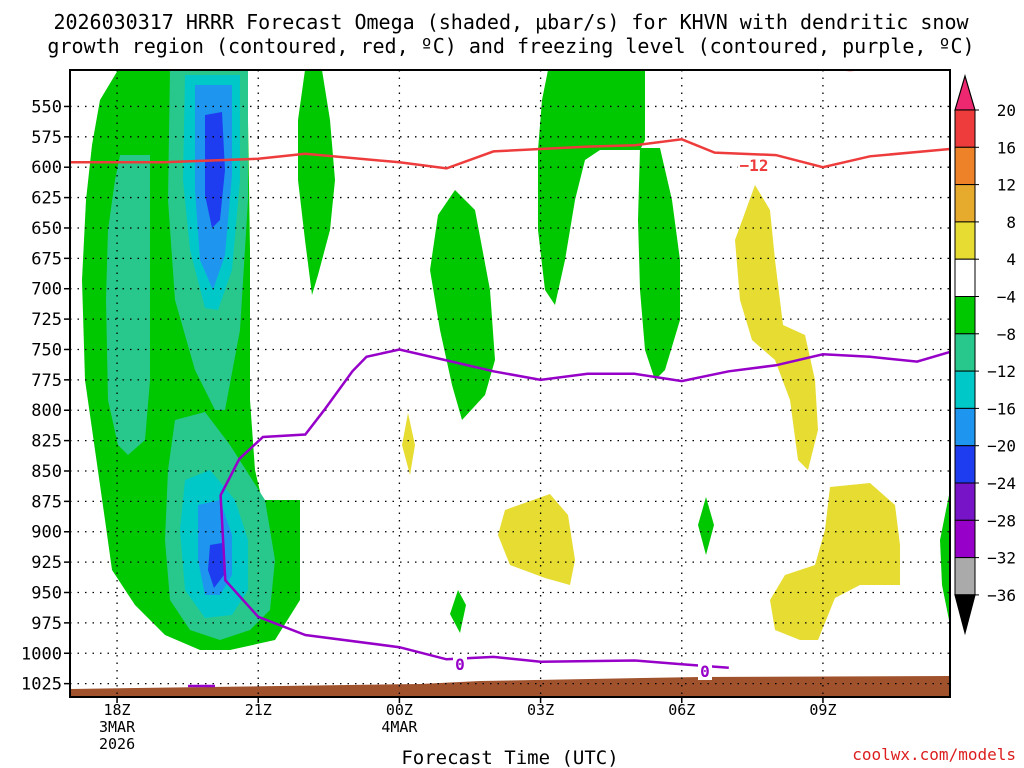 Image resolution: width=1024 pixels, height=768 pixels. I want to click on omega-region-darkblue-upper, so click(215, 170).